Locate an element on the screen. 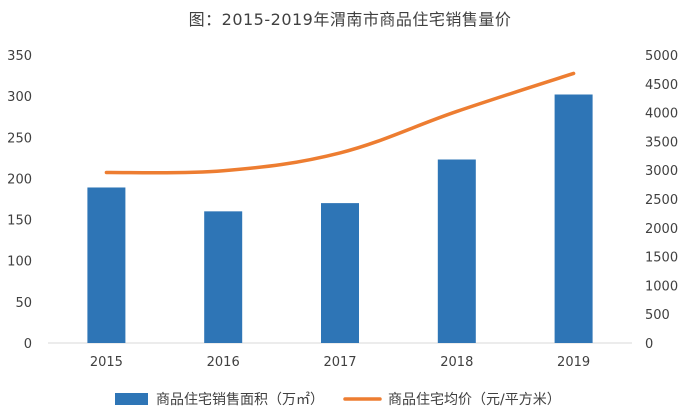 This screenshot has width=700, height=417. legend-label-bar: 商品住宅销售面积（万㎡） is located at coordinates (240, 400).